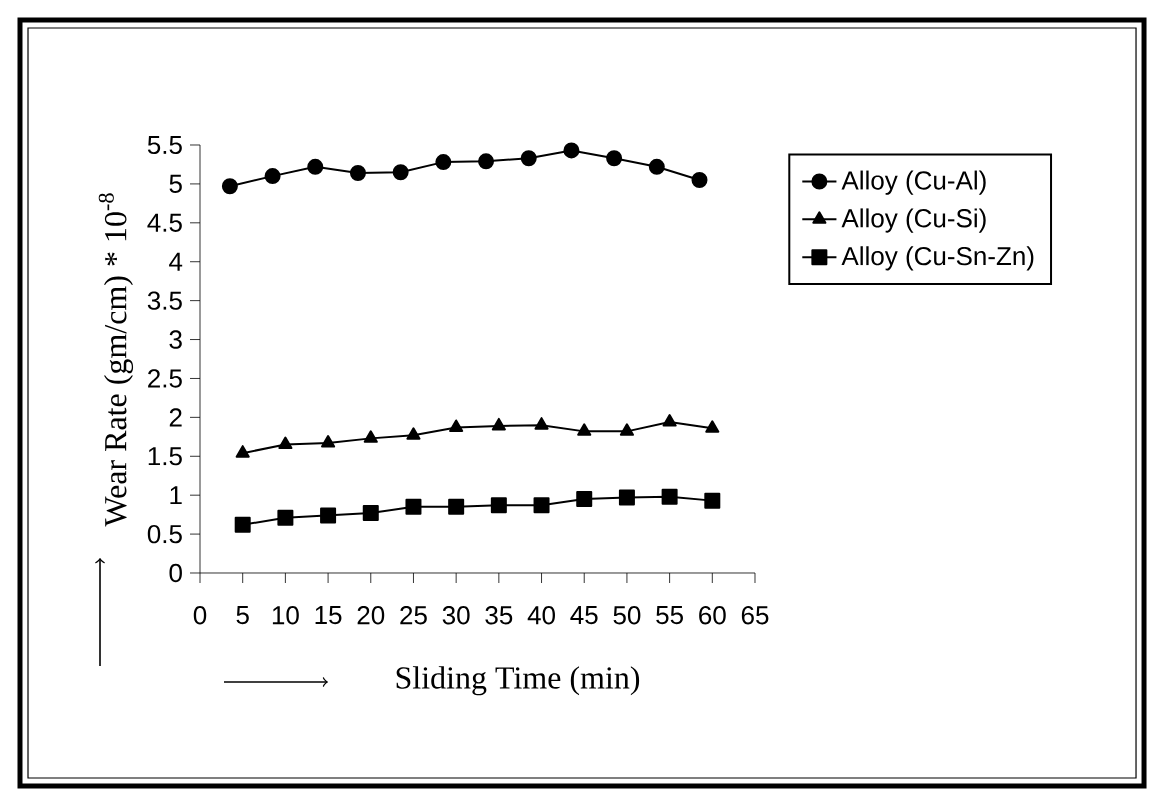 This screenshot has height=802, width=1159. What do you see at coordinates (518, 681) in the screenshot?
I see `x-axis-title: Sliding Time (min)` at bounding box center [518, 681].